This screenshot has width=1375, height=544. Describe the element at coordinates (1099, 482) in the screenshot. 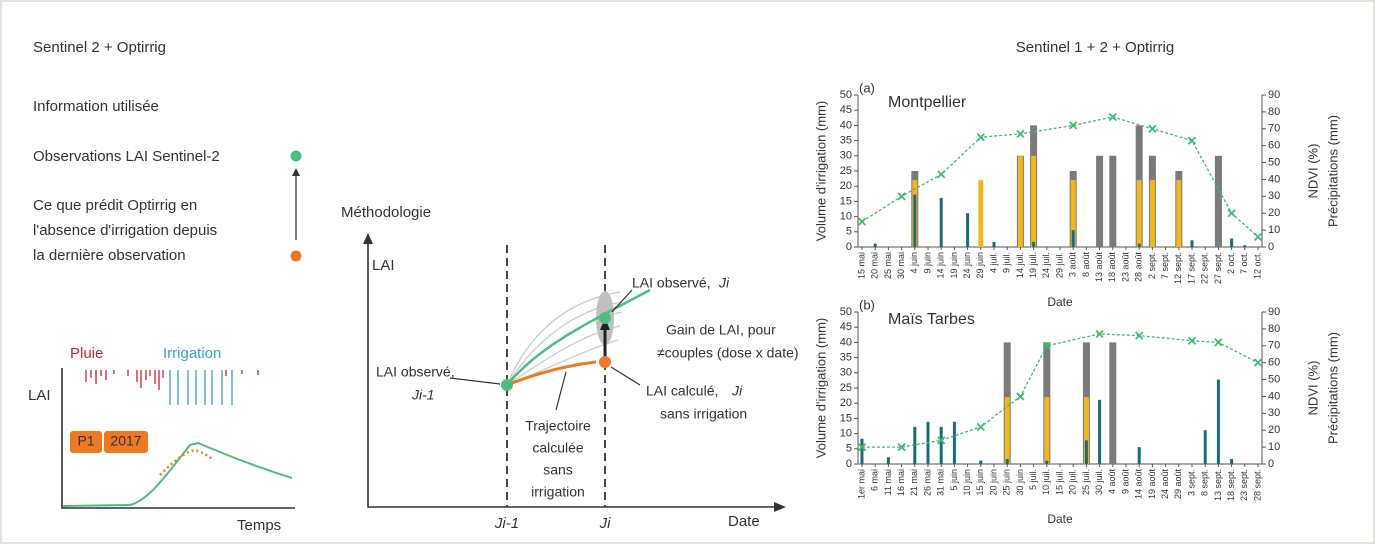

I see `x-tick-label: 30 juil.` at that location.